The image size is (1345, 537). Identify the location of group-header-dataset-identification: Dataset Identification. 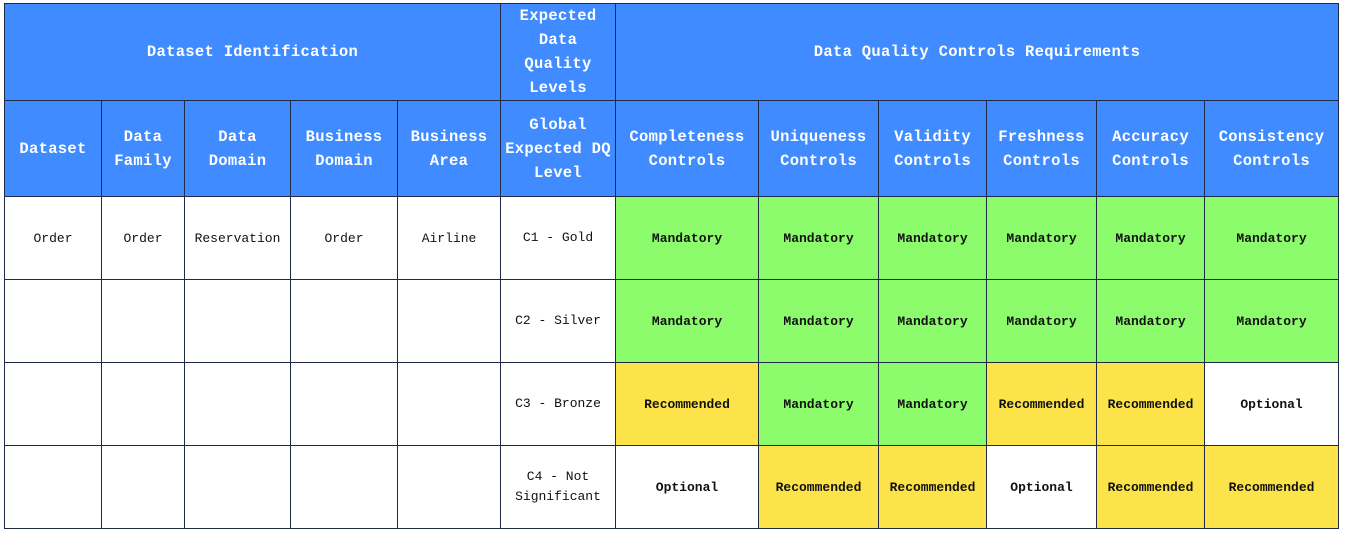
(252, 52).